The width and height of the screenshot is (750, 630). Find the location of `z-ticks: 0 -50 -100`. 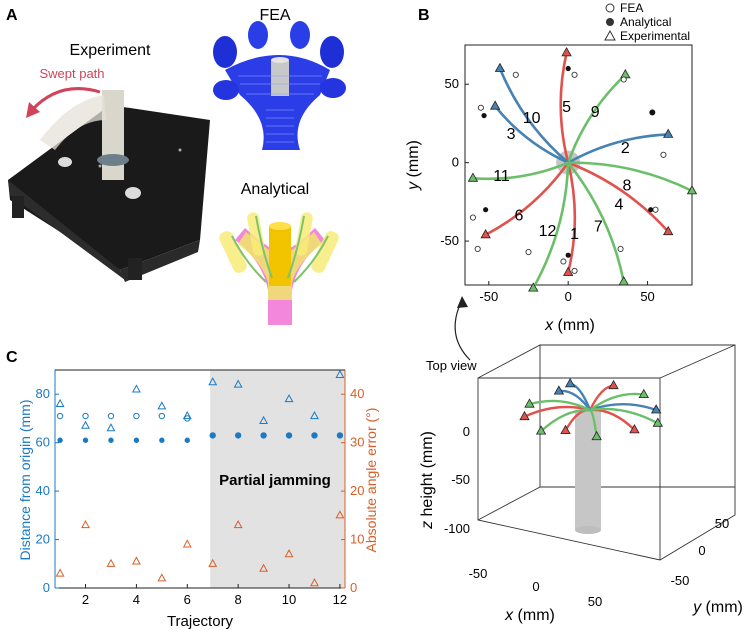

z-ticks: 0 -50 -100 is located at coordinates (457, 480).